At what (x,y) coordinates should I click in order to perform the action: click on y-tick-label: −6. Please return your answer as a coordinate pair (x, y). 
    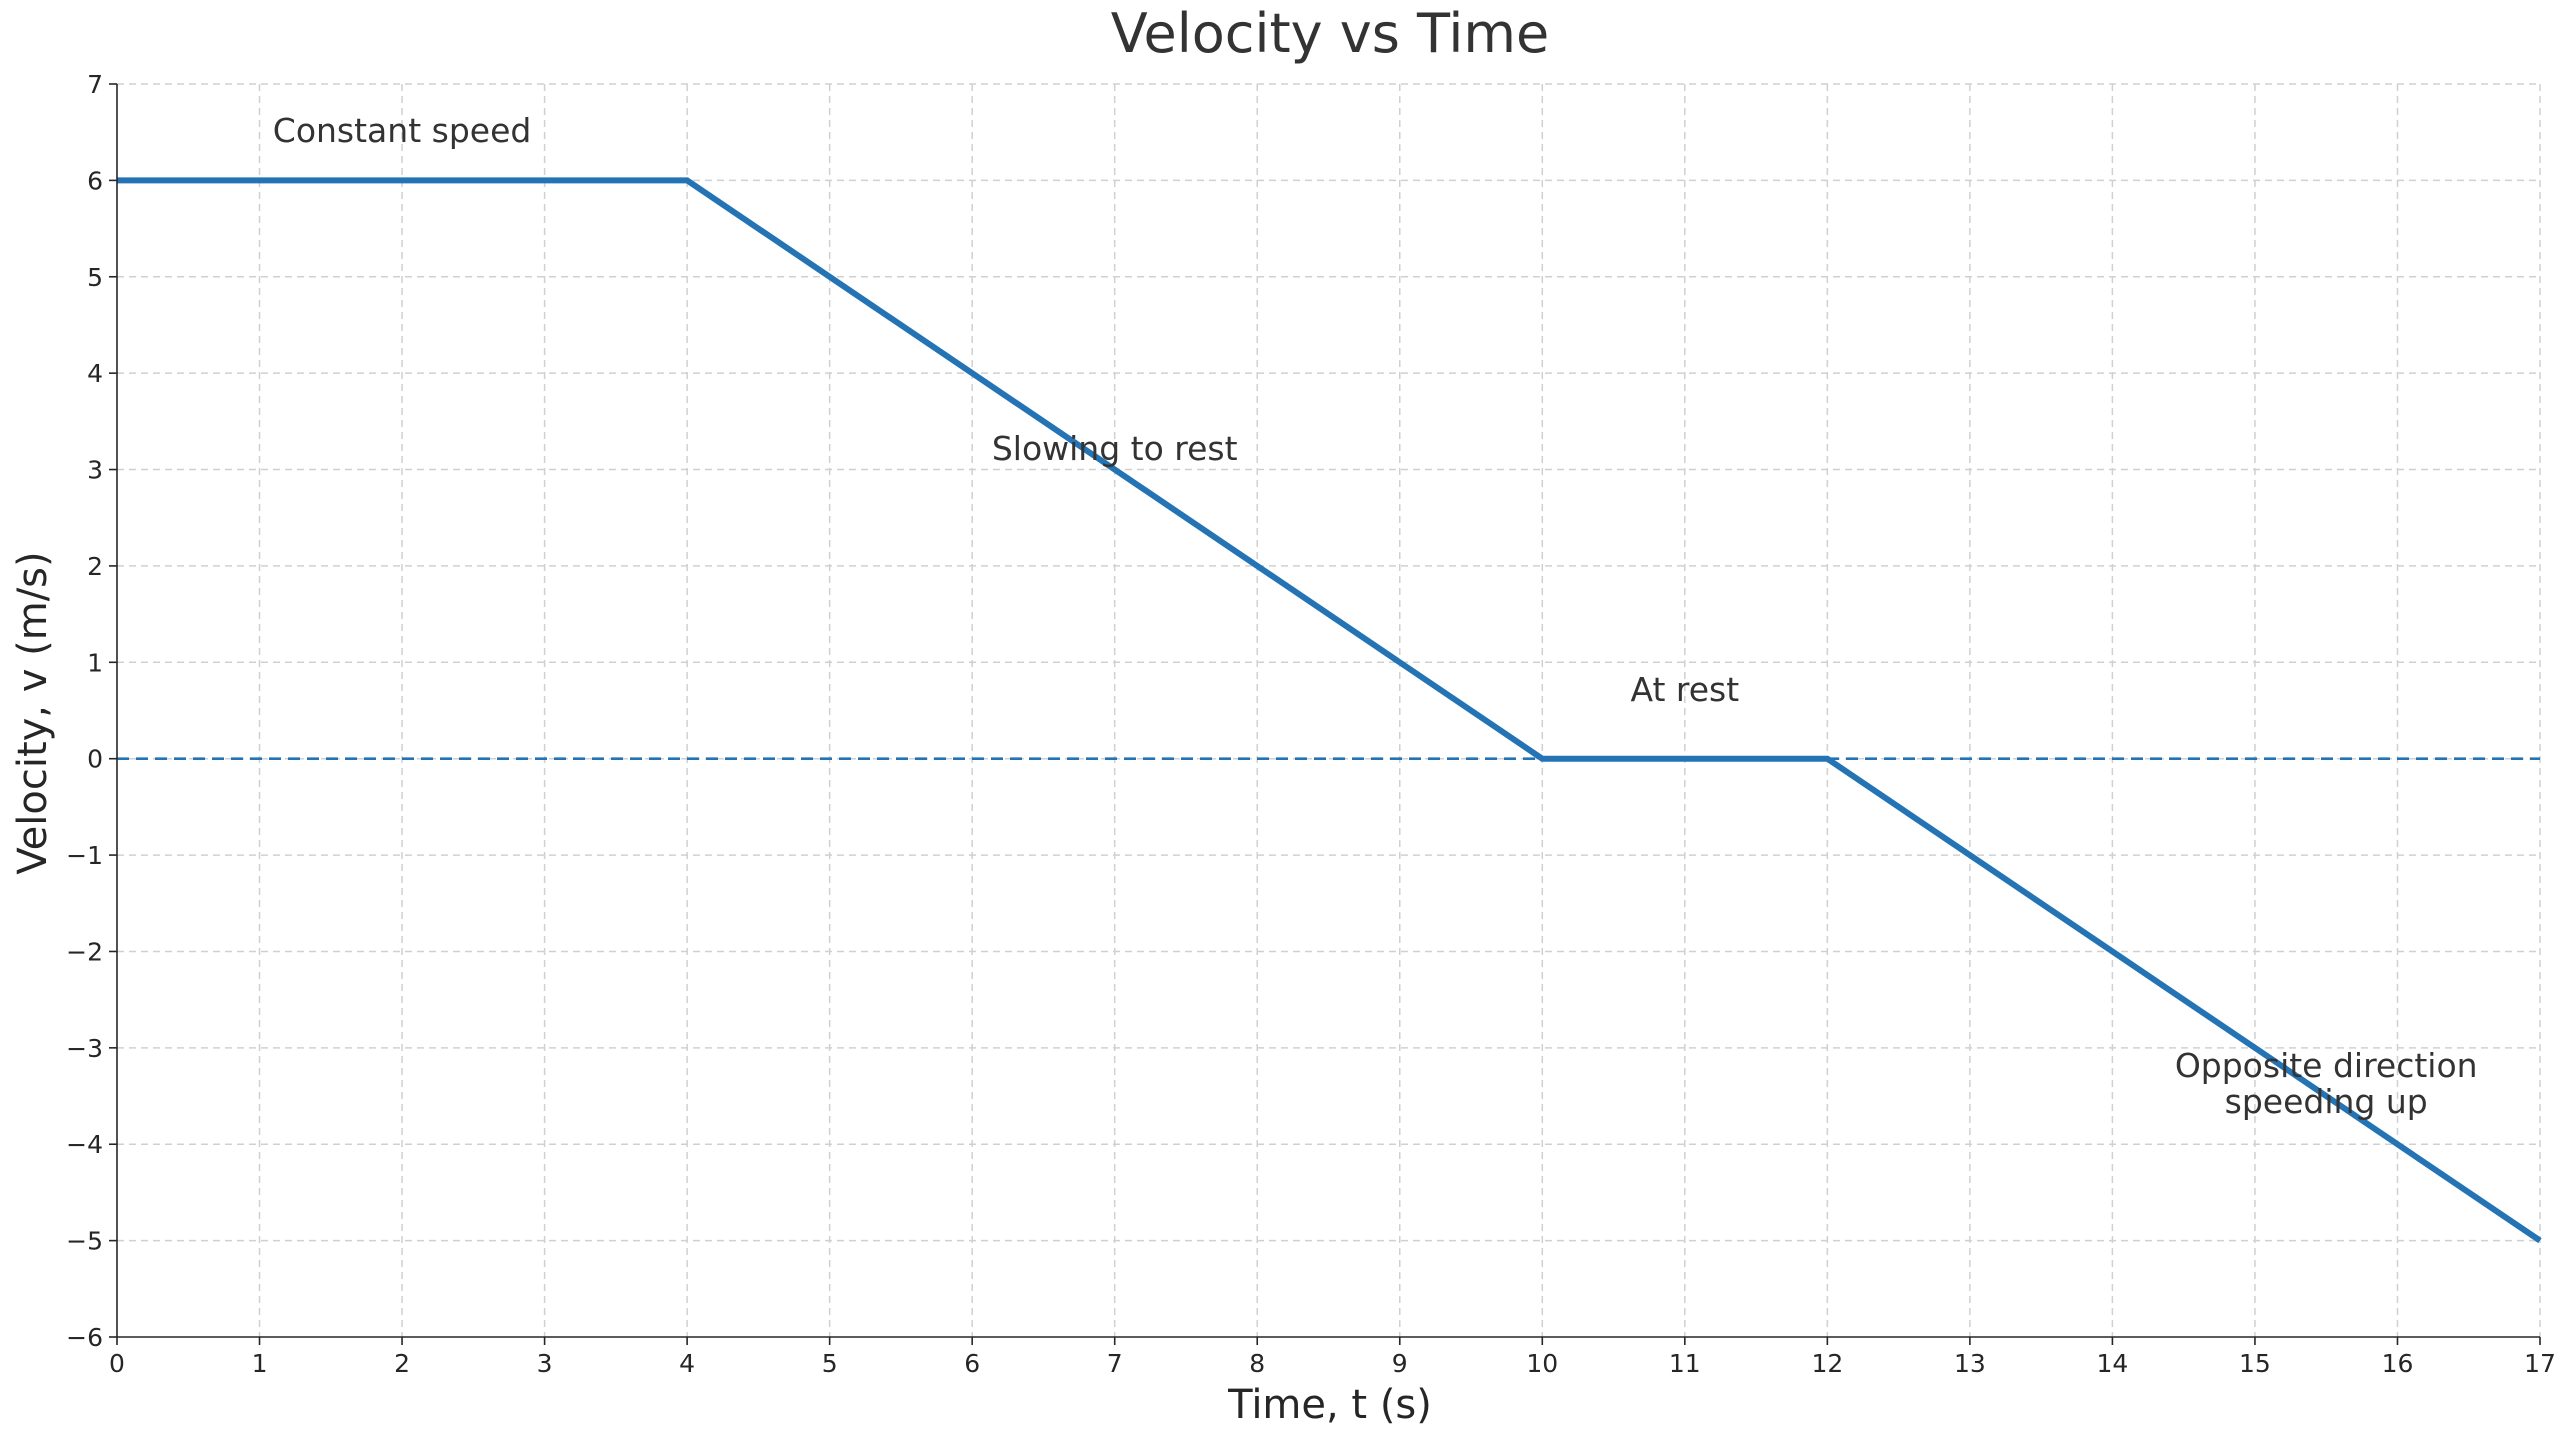
    Looking at the image, I should click on (84, 1337).